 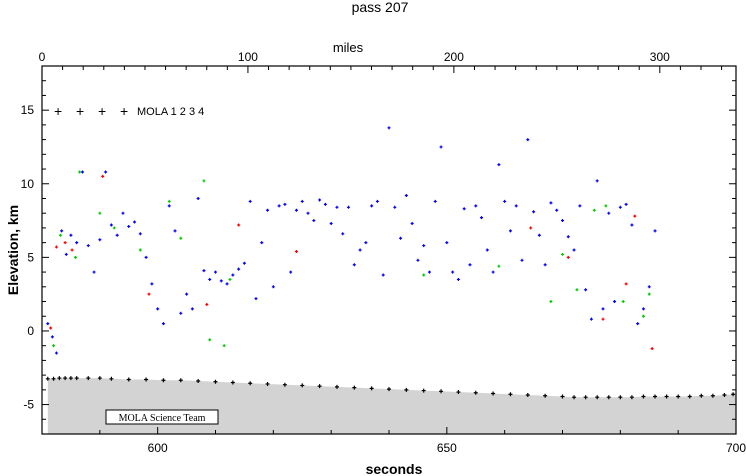 What do you see at coordinates (447, 448) in the screenshot?
I see `x-tick-label: 650` at bounding box center [447, 448].